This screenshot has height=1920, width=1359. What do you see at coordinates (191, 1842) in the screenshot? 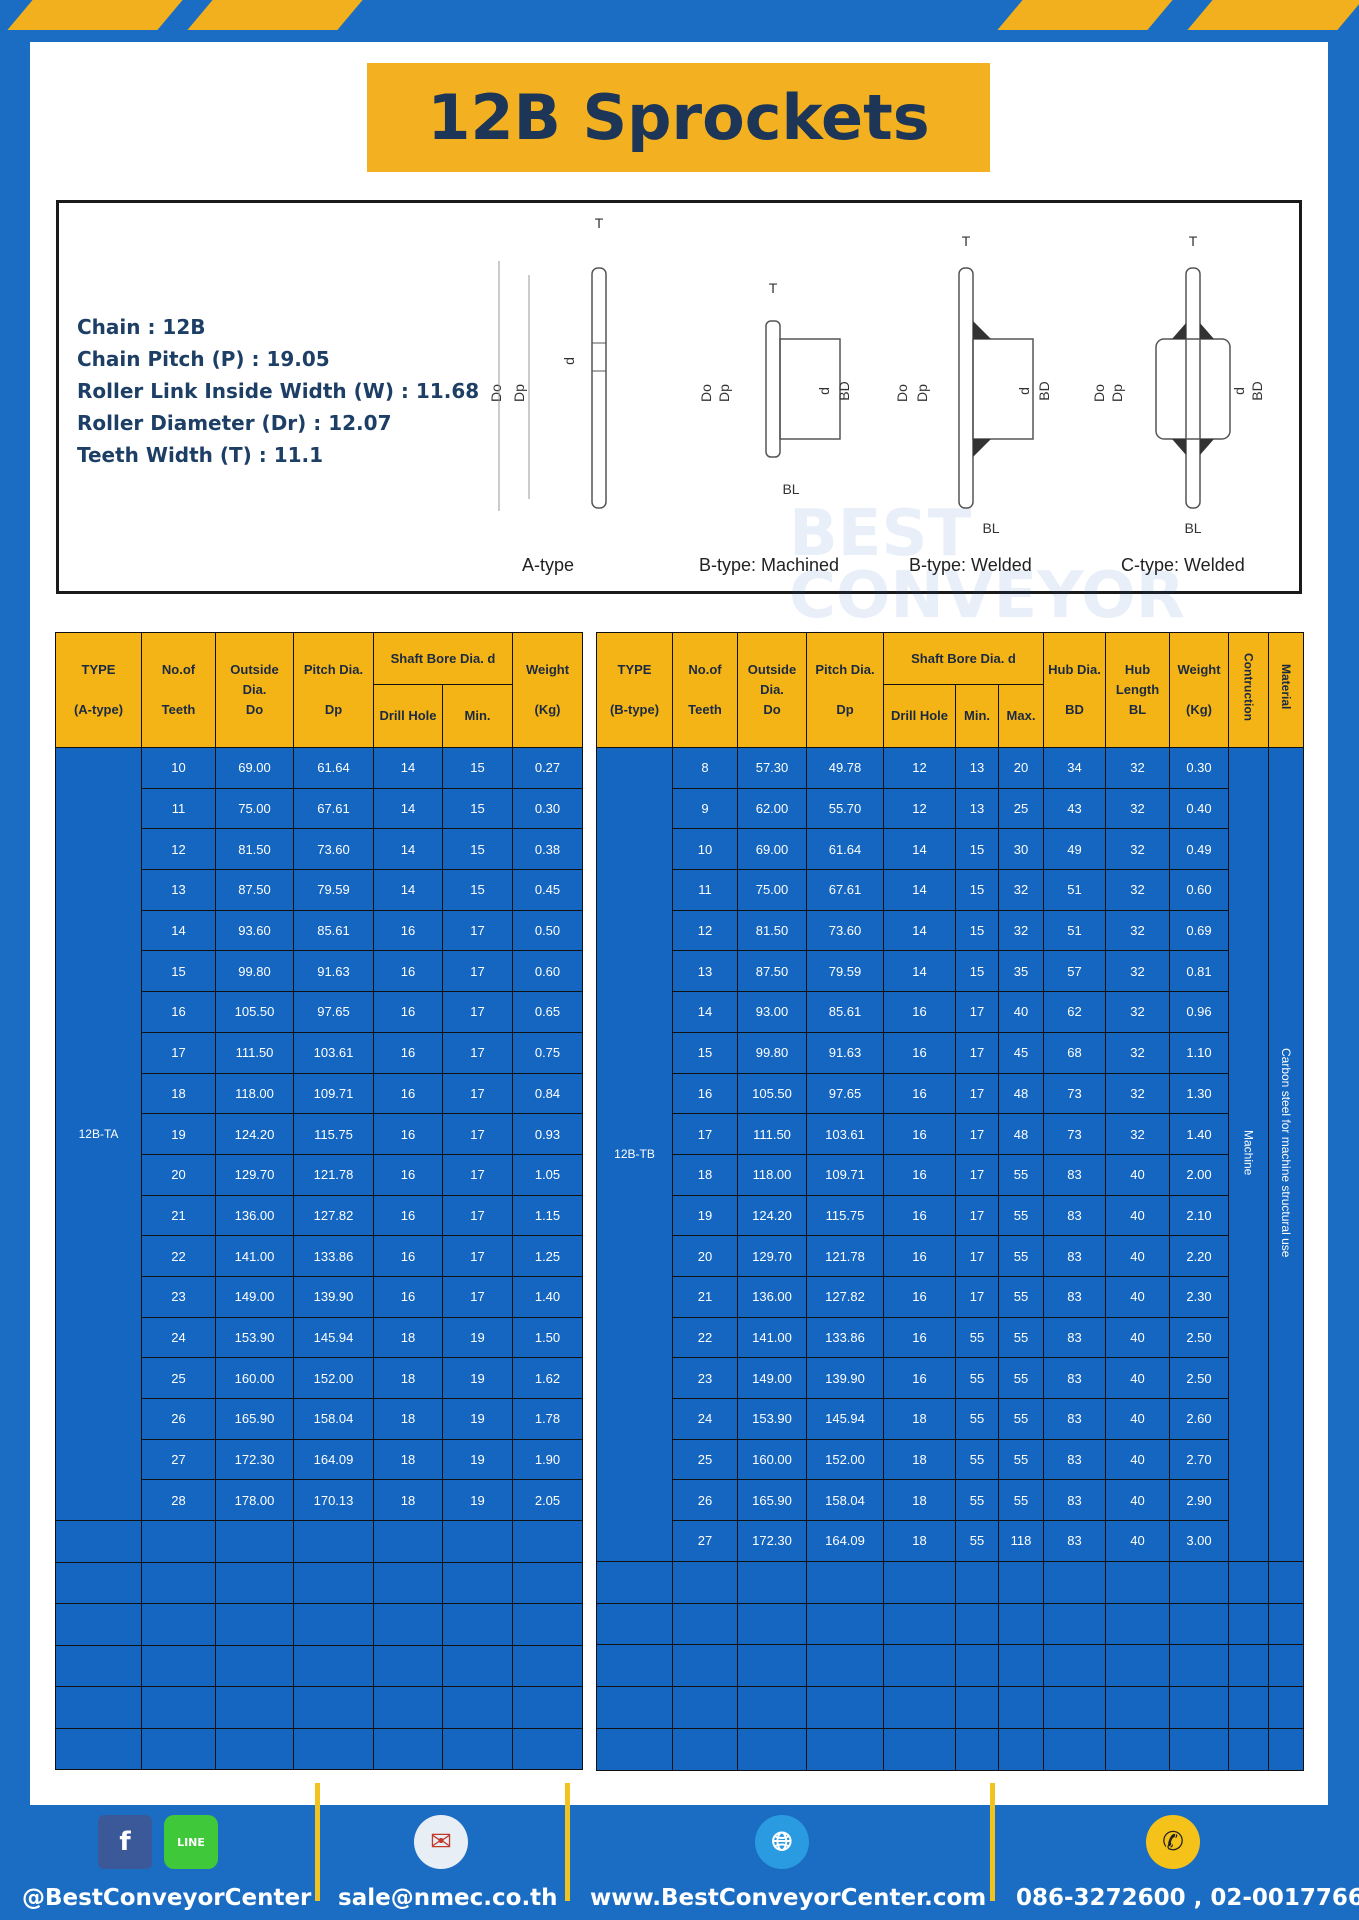
I see `line-icon: LINE` at bounding box center [191, 1842].